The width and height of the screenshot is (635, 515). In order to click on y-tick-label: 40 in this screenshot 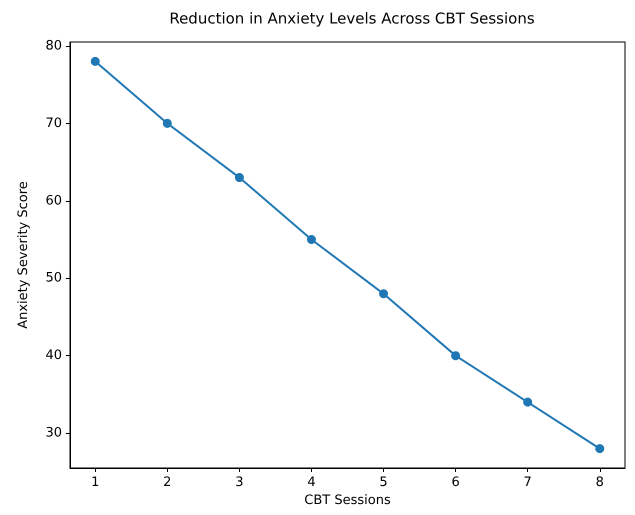, I will do `click(53, 356)`.